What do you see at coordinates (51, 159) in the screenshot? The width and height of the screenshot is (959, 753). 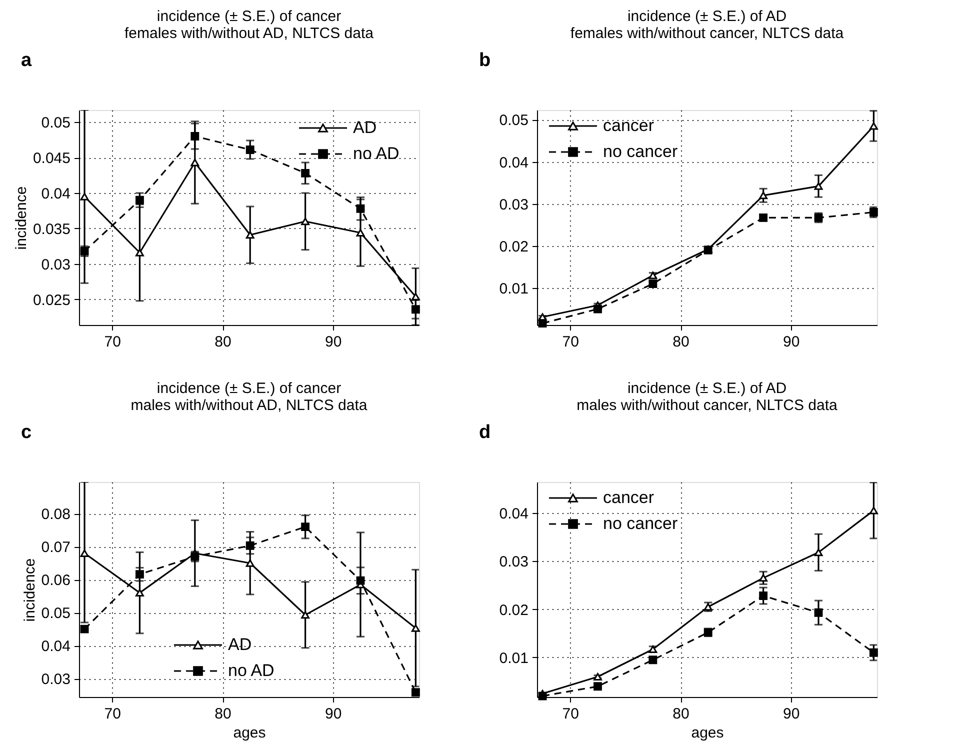 I see `y-tick-label: 0.045` at bounding box center [51, 159].